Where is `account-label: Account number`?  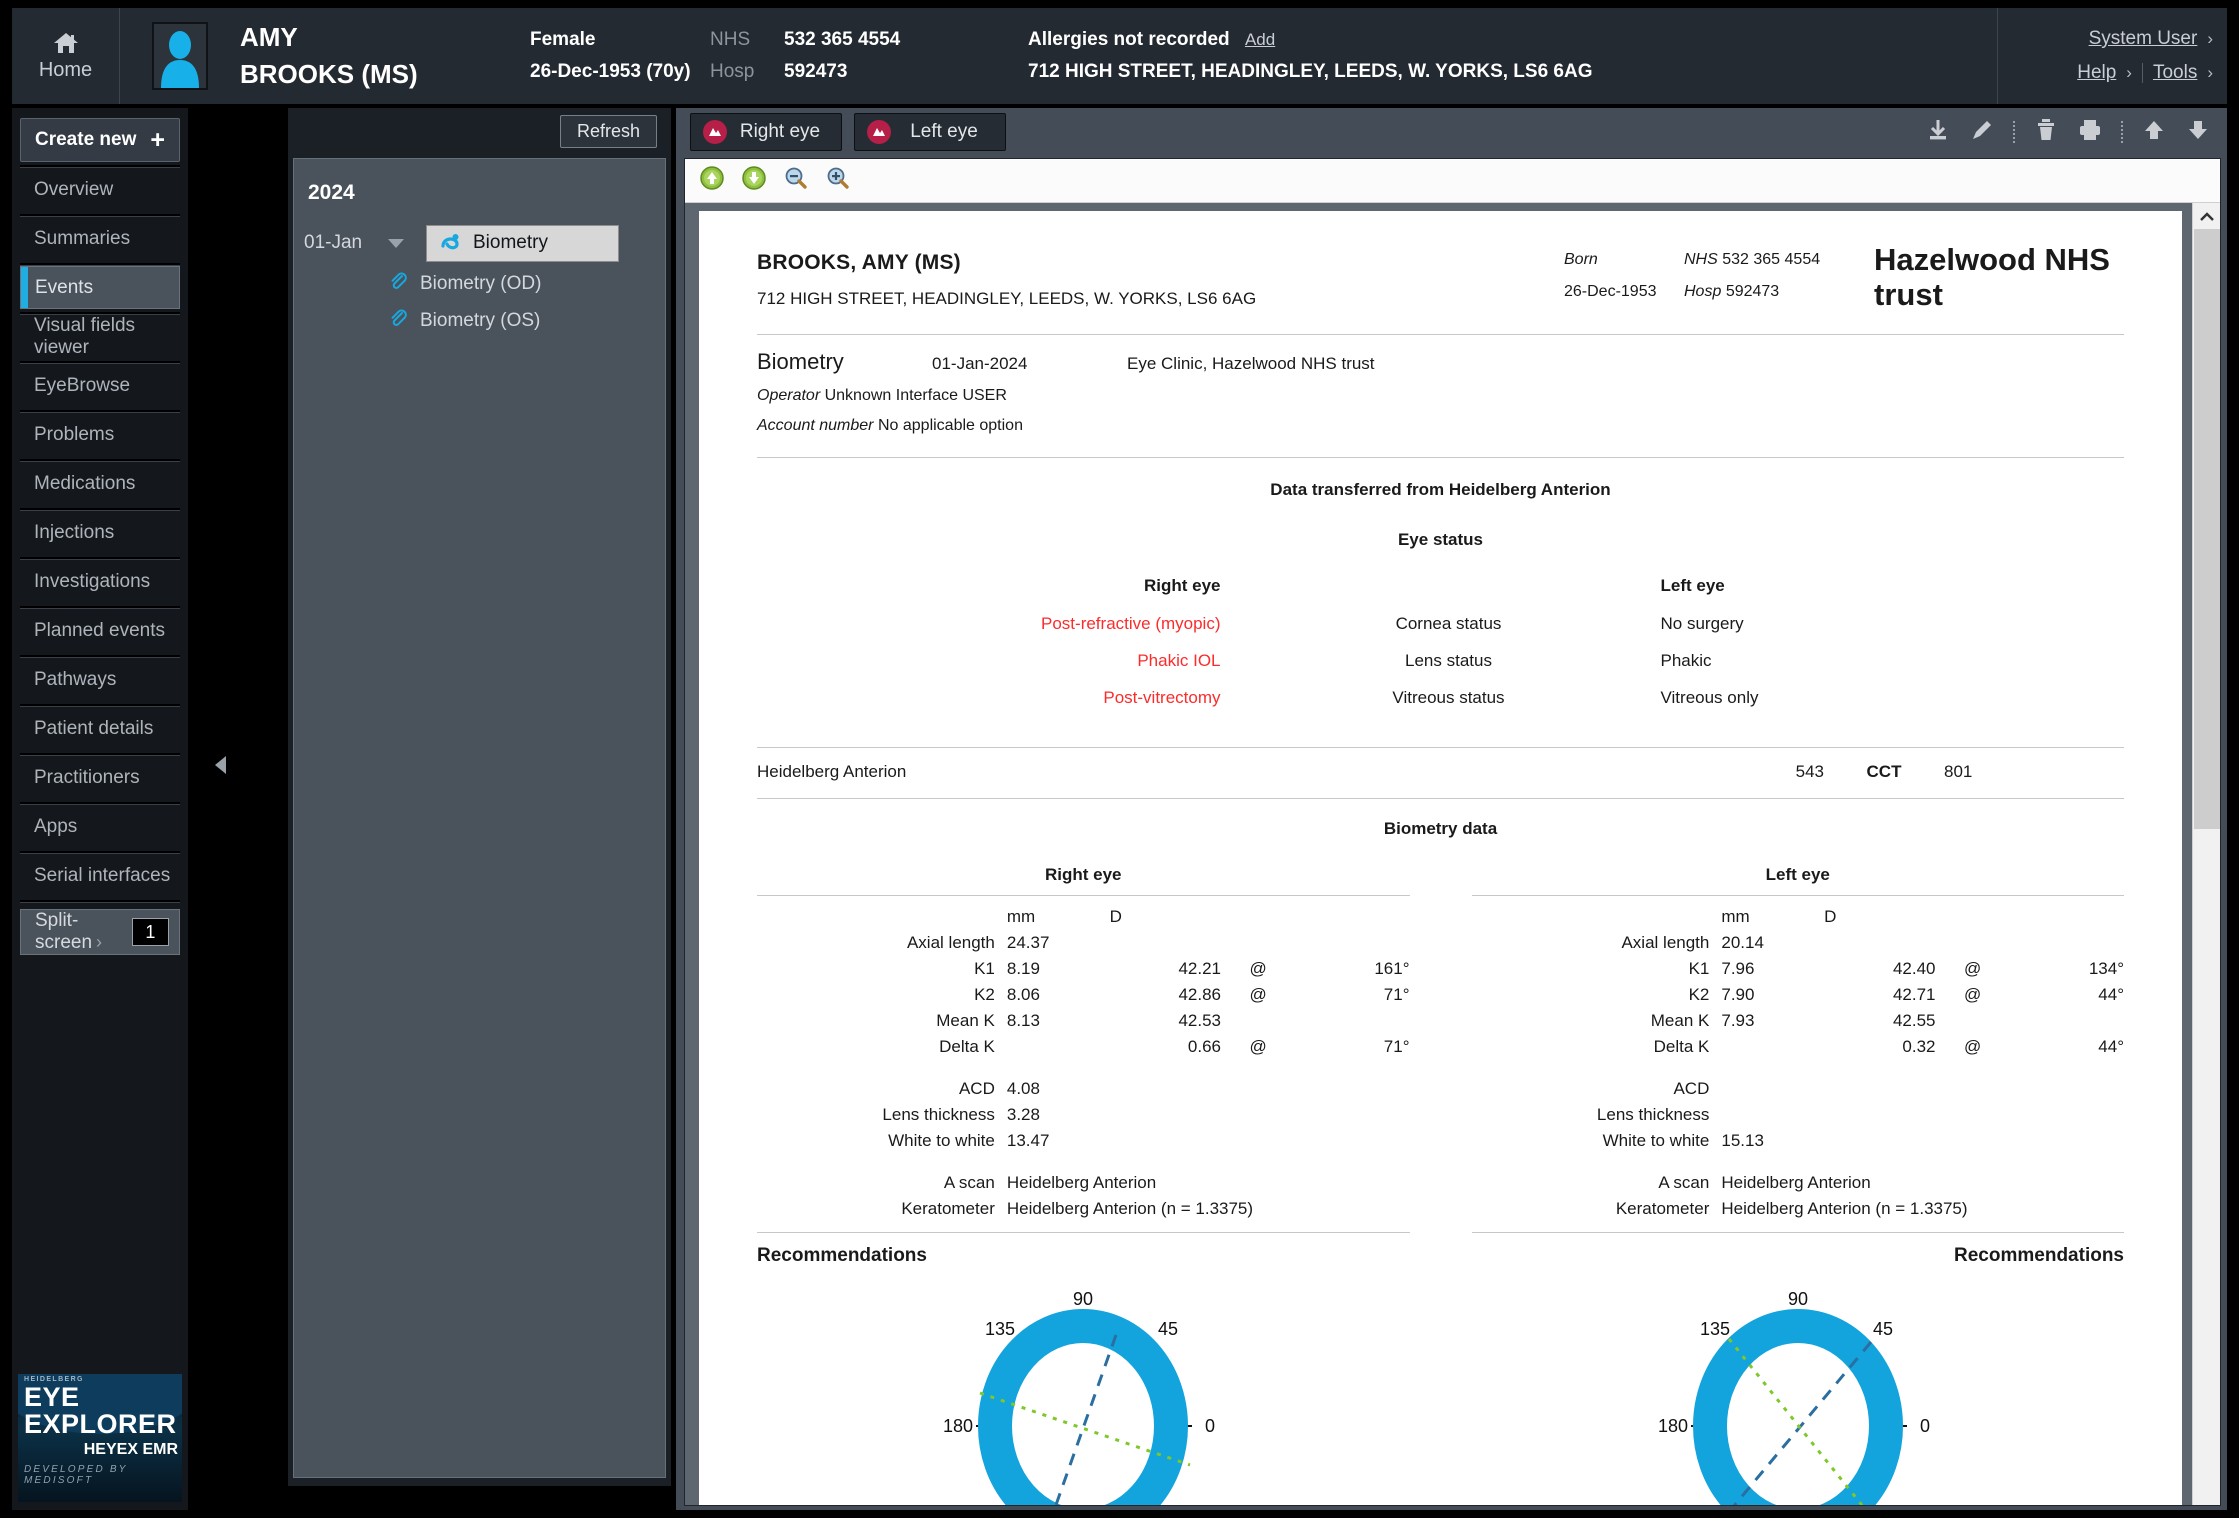
account-label: Account number is located at coordinates (815, 426).